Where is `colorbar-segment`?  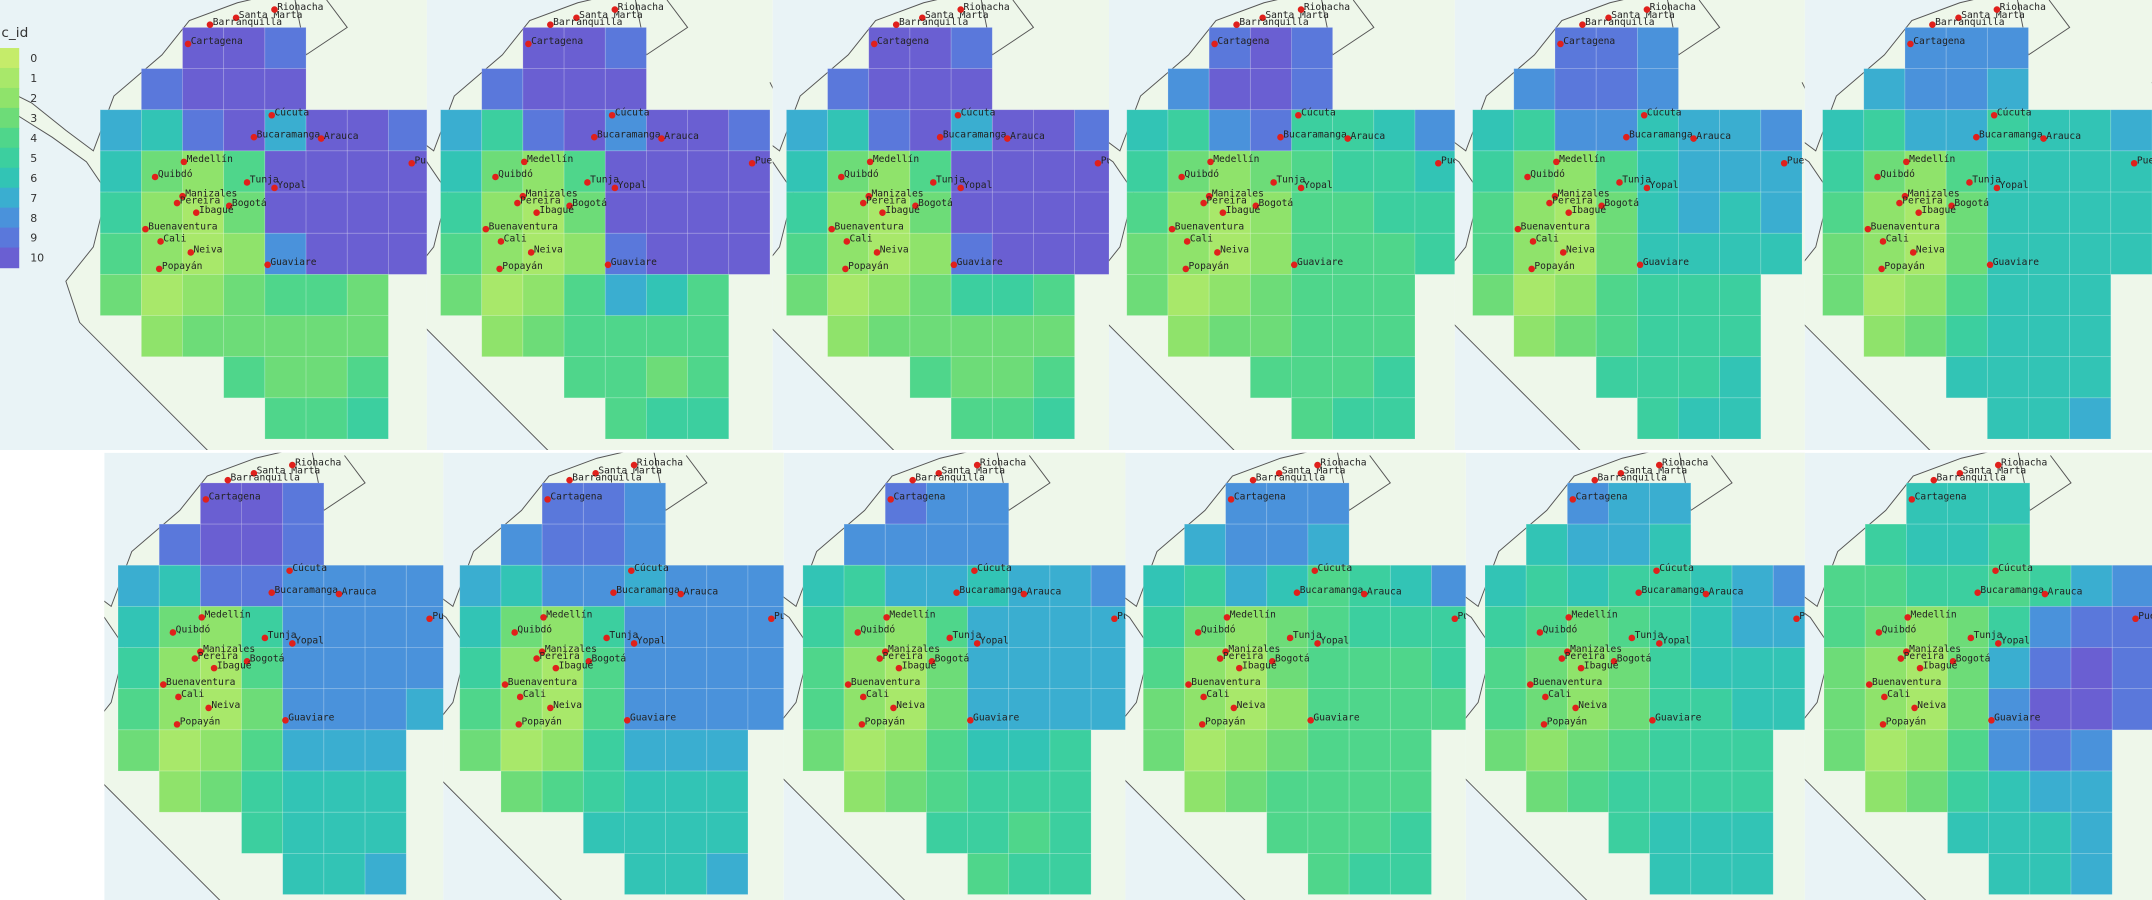 colorbar-segment is located at coordinates (10, 58).